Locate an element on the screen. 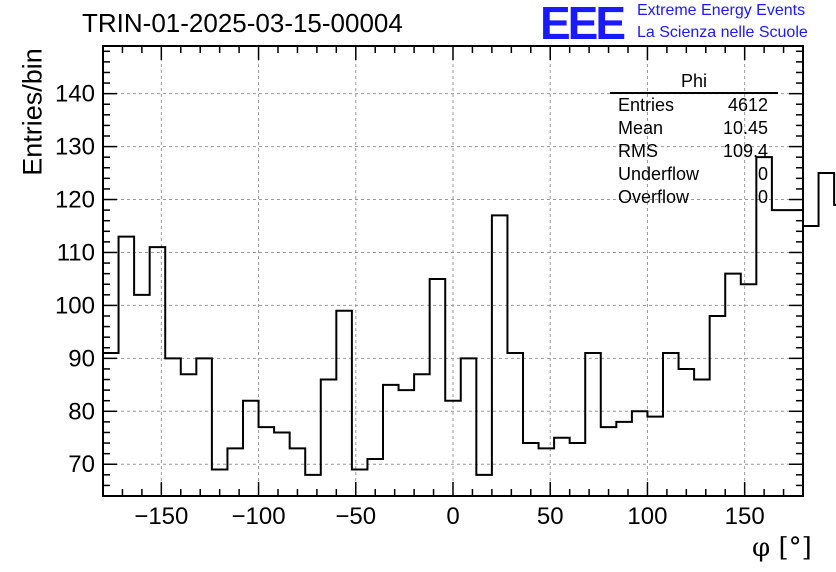 The height and width of the screenshot is (572, 836). x-tick-label: 50 is located at coordinates (550, 516).